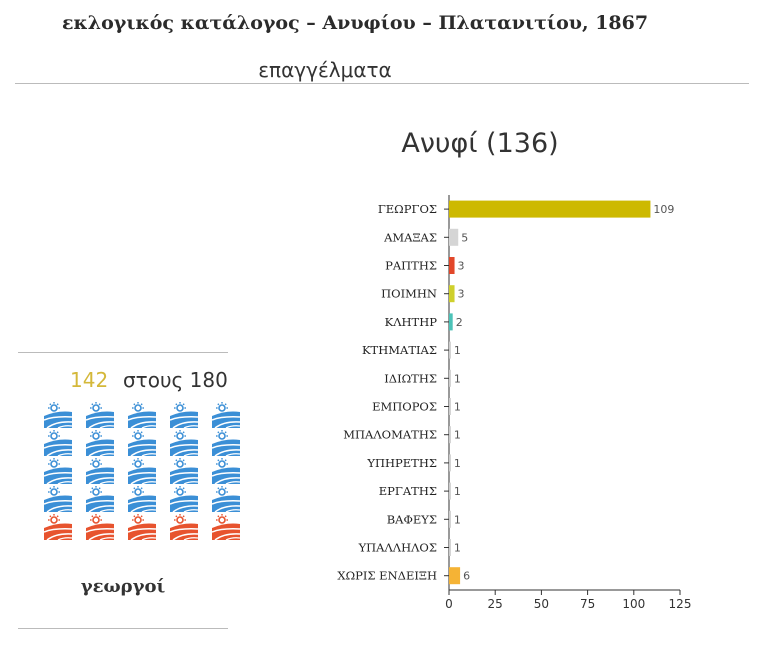 The height and width of the screenshot is (654, 764). What do you see at coordinates (457, 519) in the screenshot?
I see `value-label-12: 1` at bounding box center [457, 519].